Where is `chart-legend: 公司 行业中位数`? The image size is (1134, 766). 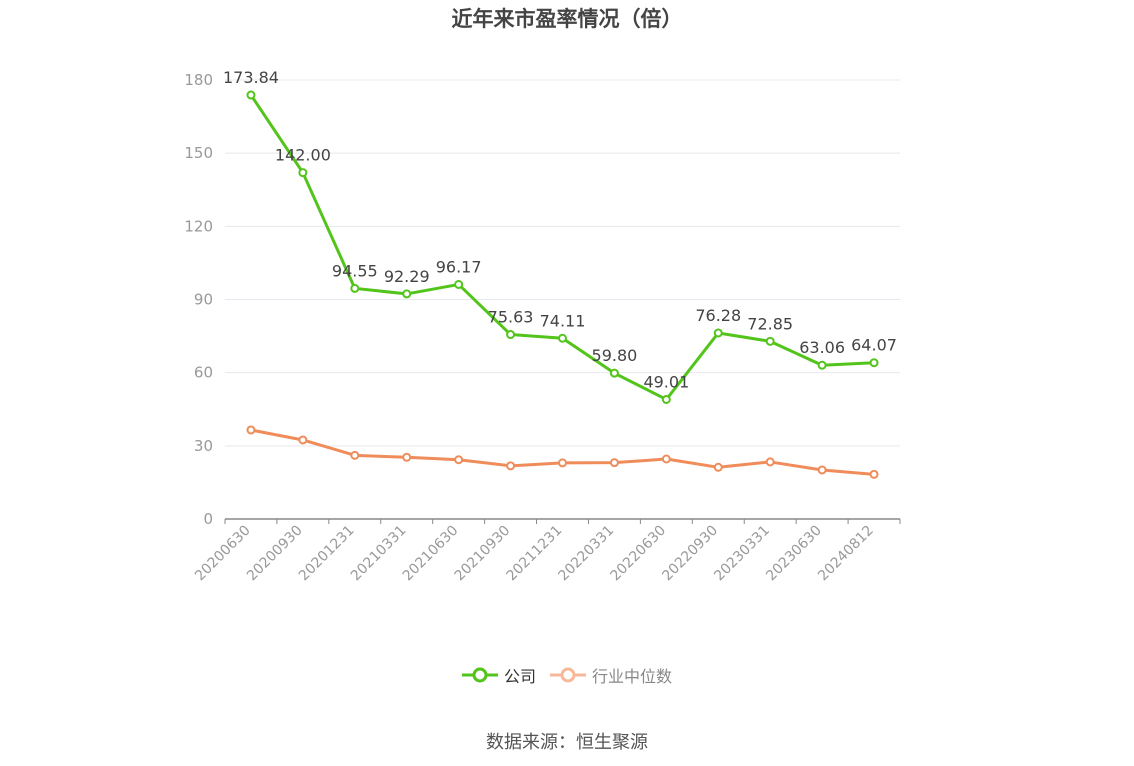
chart-legend: 公司 行业中位数 is located at coordinates (567, 675).